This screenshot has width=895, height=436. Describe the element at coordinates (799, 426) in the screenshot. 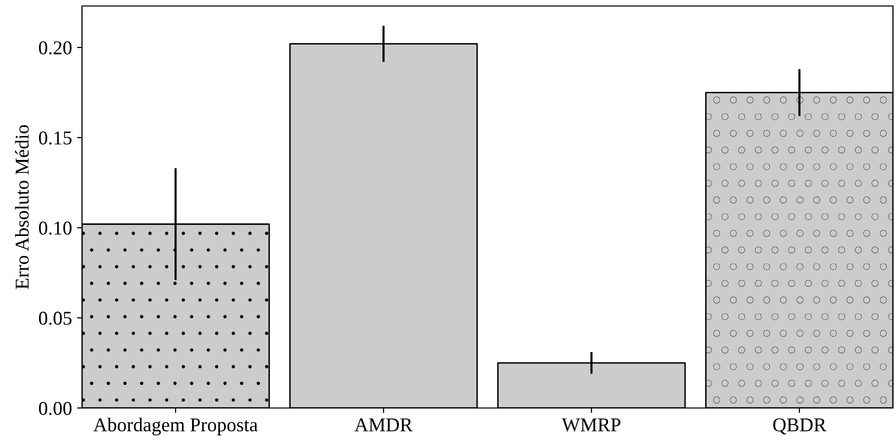

I see `x-tick-label: QBDR` at that location.